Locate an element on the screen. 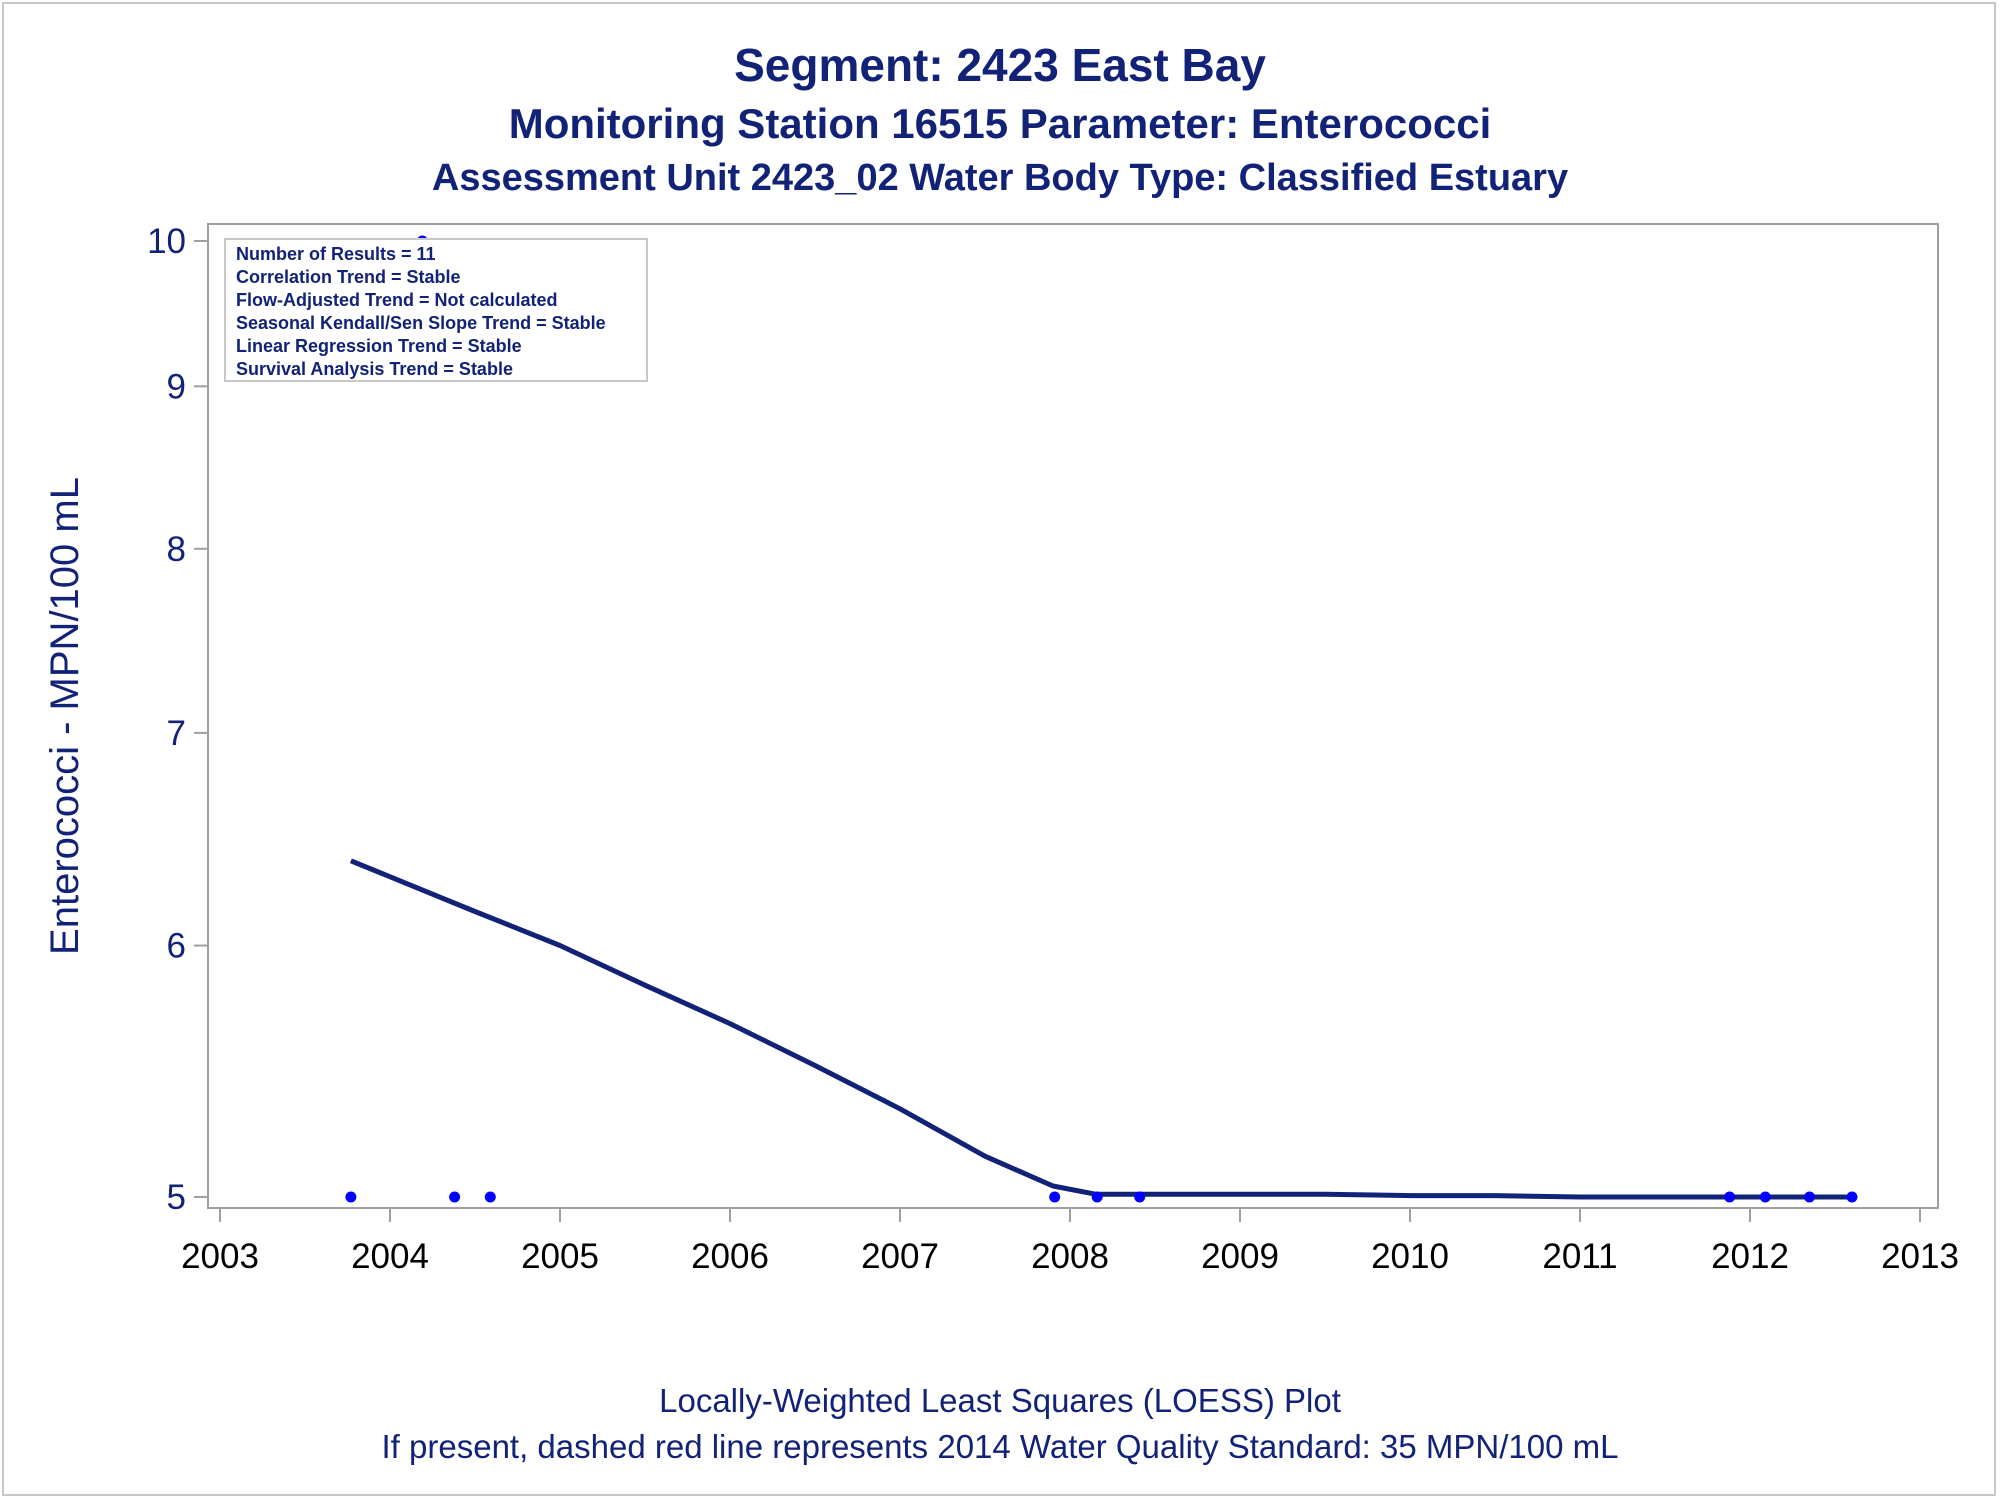 The width and height of the screenshot is (2000, 1500). y-tick-label: 5 is located at coordinates (176, 1197).